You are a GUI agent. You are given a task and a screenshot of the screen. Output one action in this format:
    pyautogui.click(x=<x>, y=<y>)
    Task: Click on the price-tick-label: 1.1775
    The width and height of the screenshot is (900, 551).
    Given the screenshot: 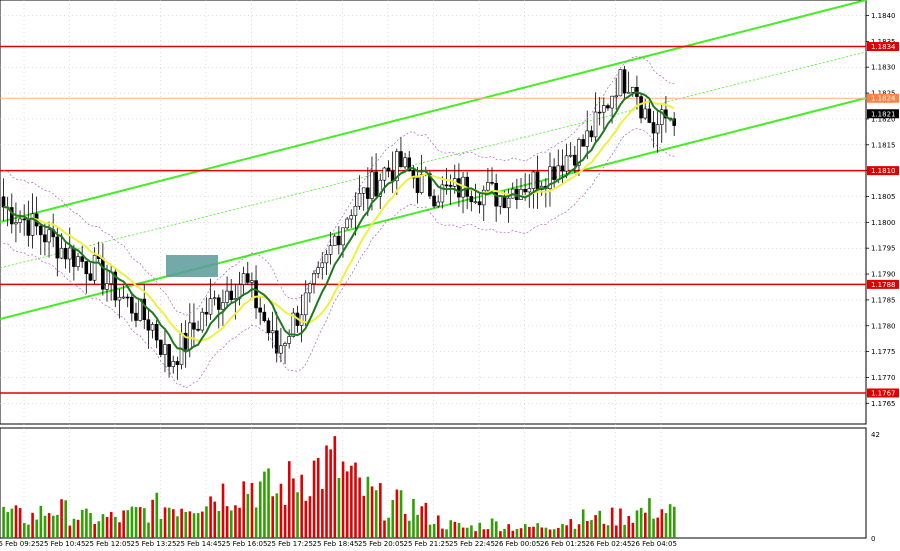 What is the action you would take?
    pyautogui.click(x=883, y=352)
    